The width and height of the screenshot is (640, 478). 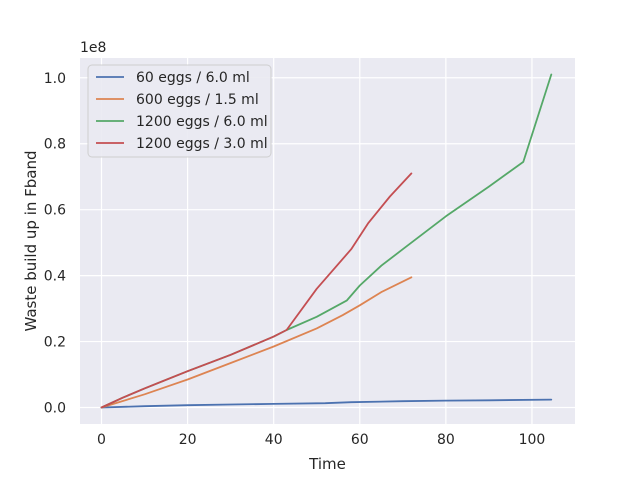 I want to click on y-tick-label: 0.4, so click(x=55, y=277).